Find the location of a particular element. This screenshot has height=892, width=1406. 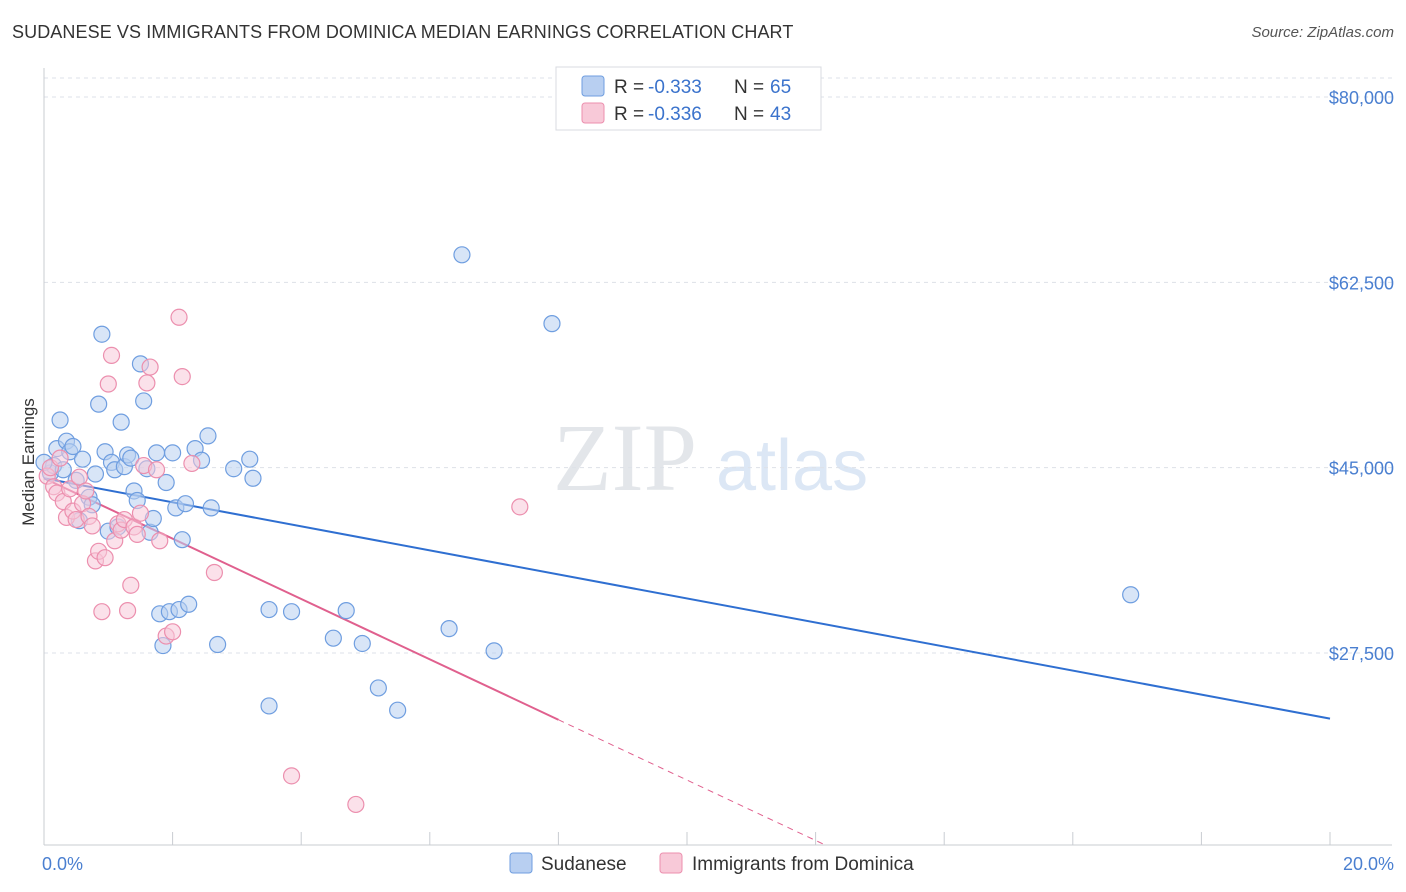

legend-n-value-2: 43 is located at coordinates (780, 114).